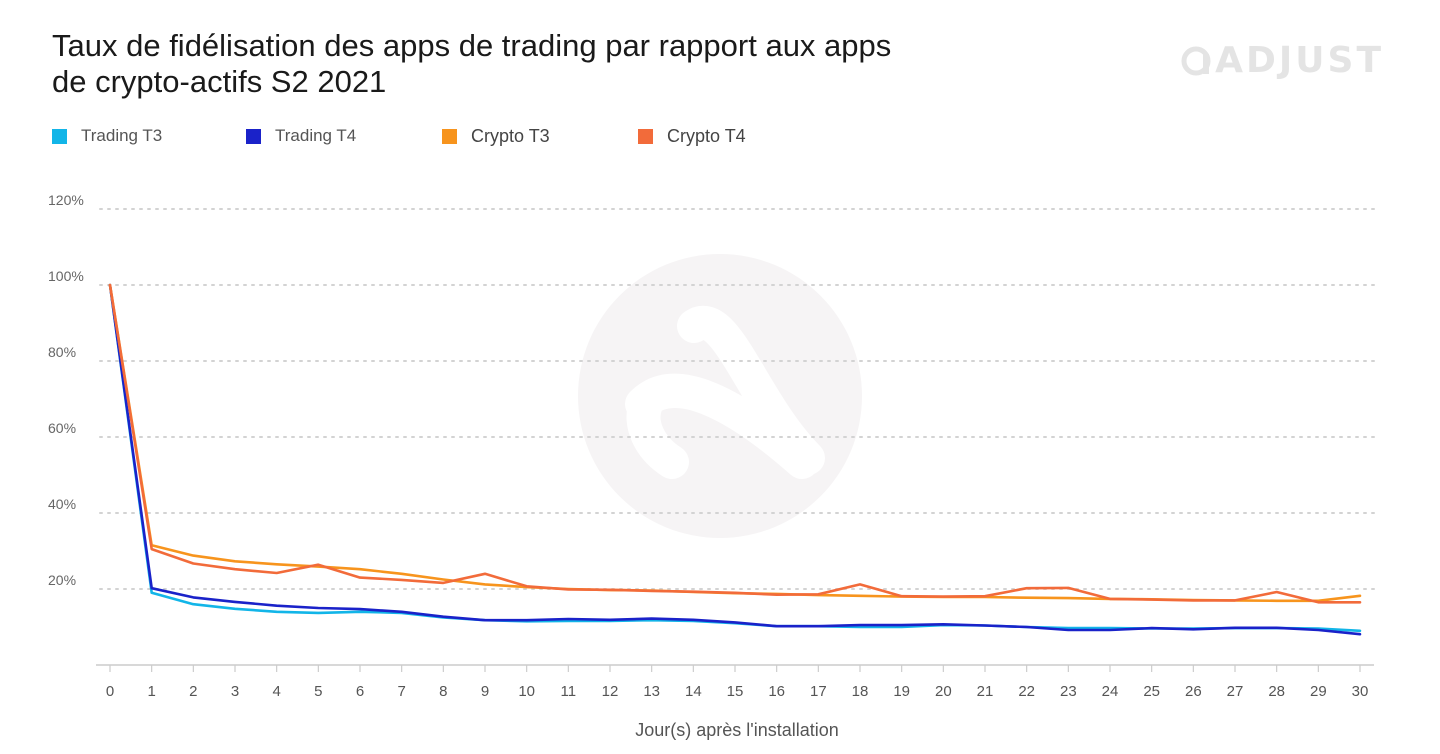 This screenshot has height=754, width=1440. Describe the element at coordinates (151, 691) in the screenshot. I see `x-tick-label-1: 1` at that location.